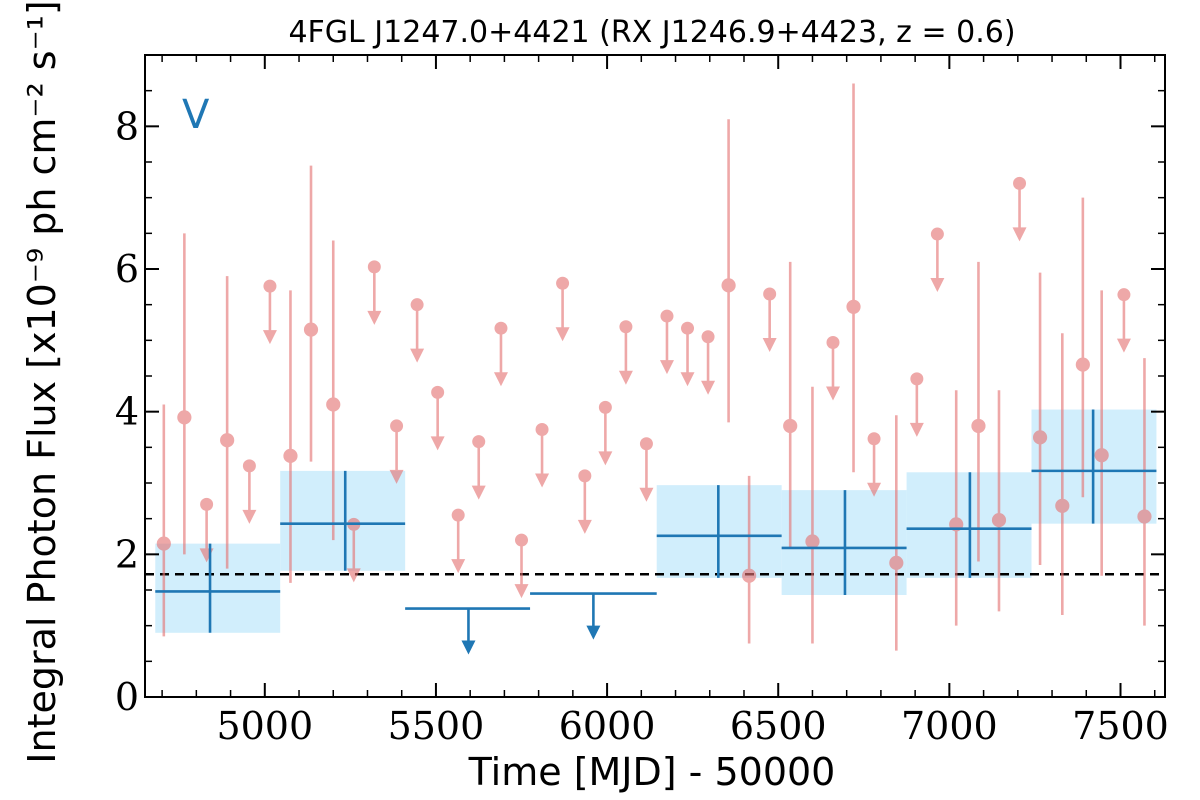 This screenshot has width=1200, height=800. What do you see at coordinates (949, 726) in the screenshot?
I see `x-tick-label: 7000` at bounding box center [949, 726].